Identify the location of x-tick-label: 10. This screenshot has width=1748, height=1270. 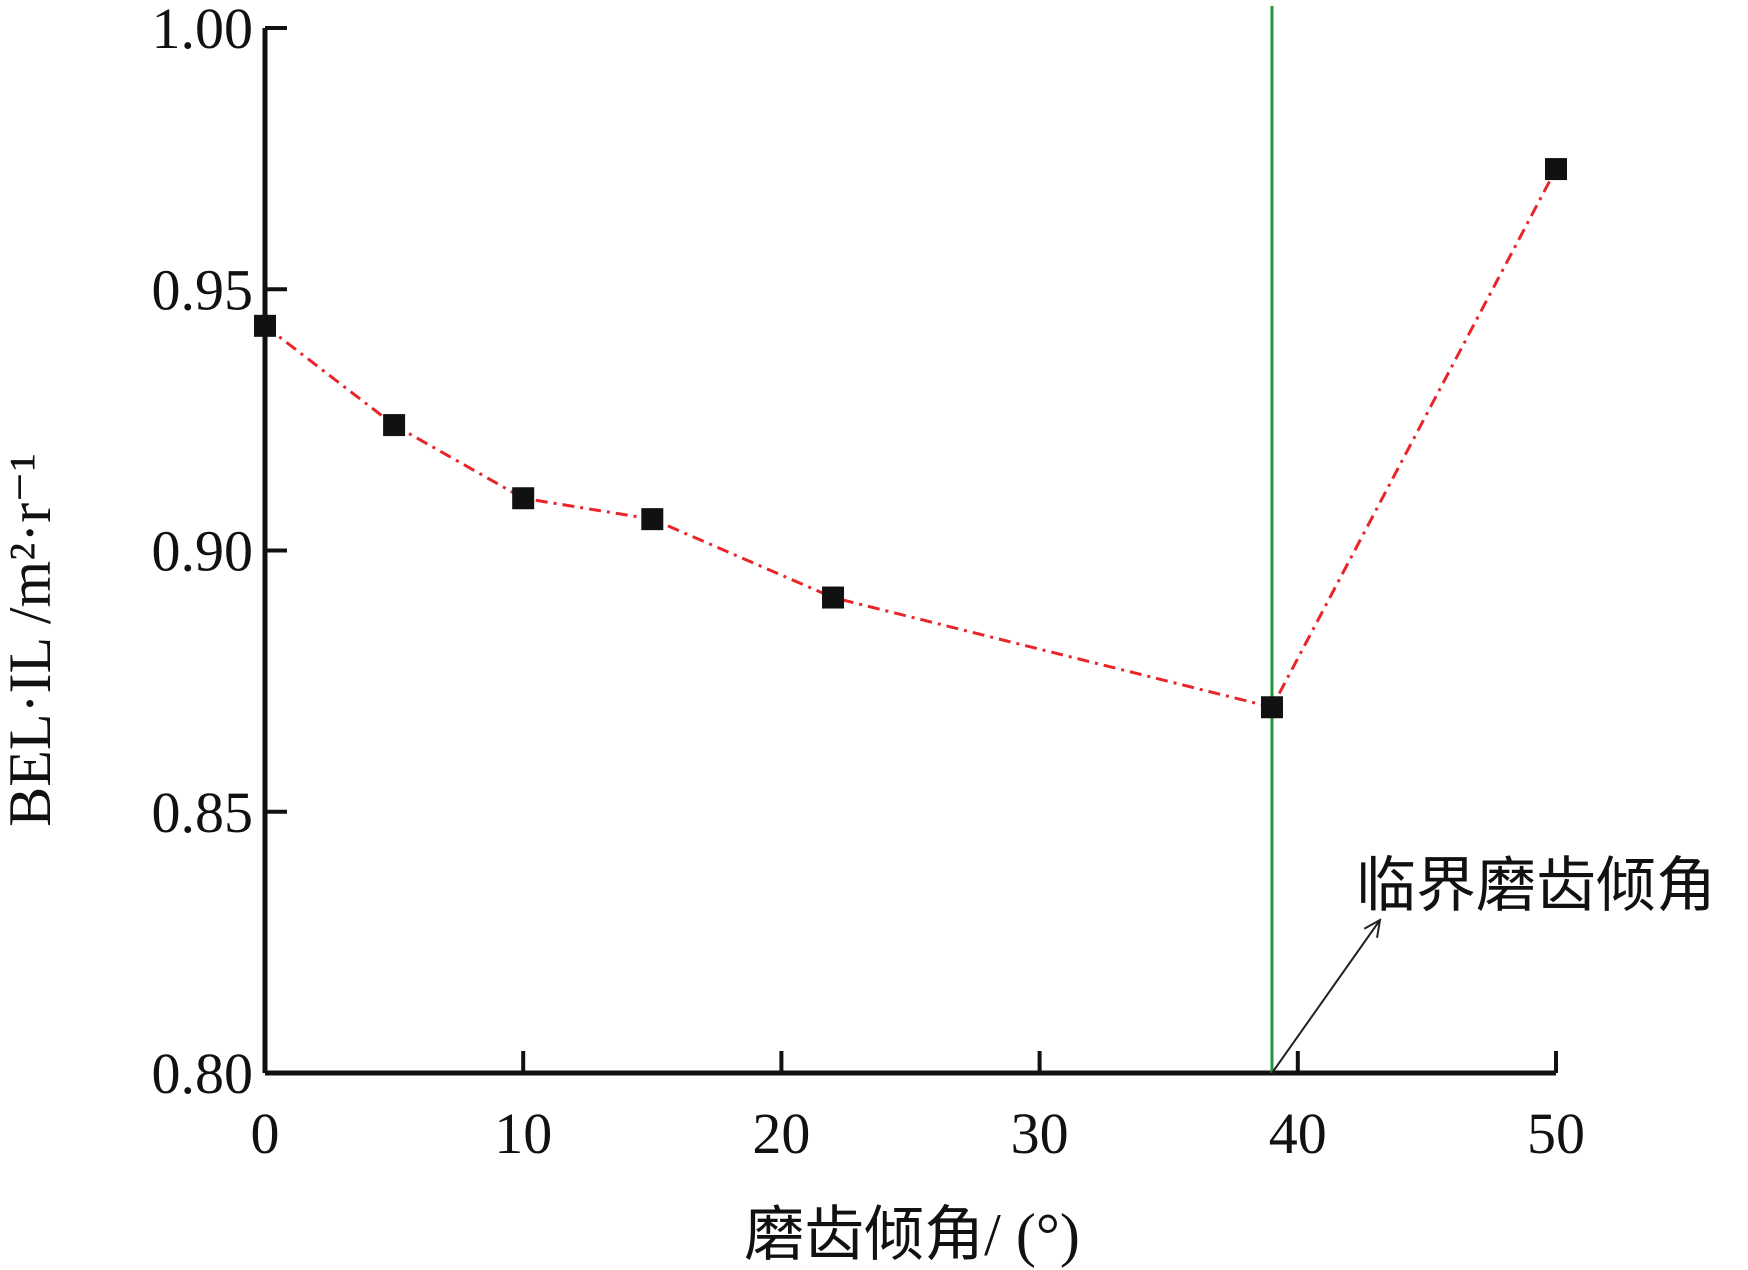
(523, 1133).